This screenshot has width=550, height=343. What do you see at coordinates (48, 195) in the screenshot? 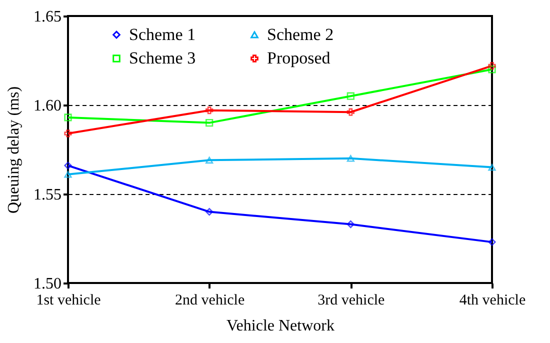
I see `y-tick-label: 1.55` at bounding box center [48, 195].